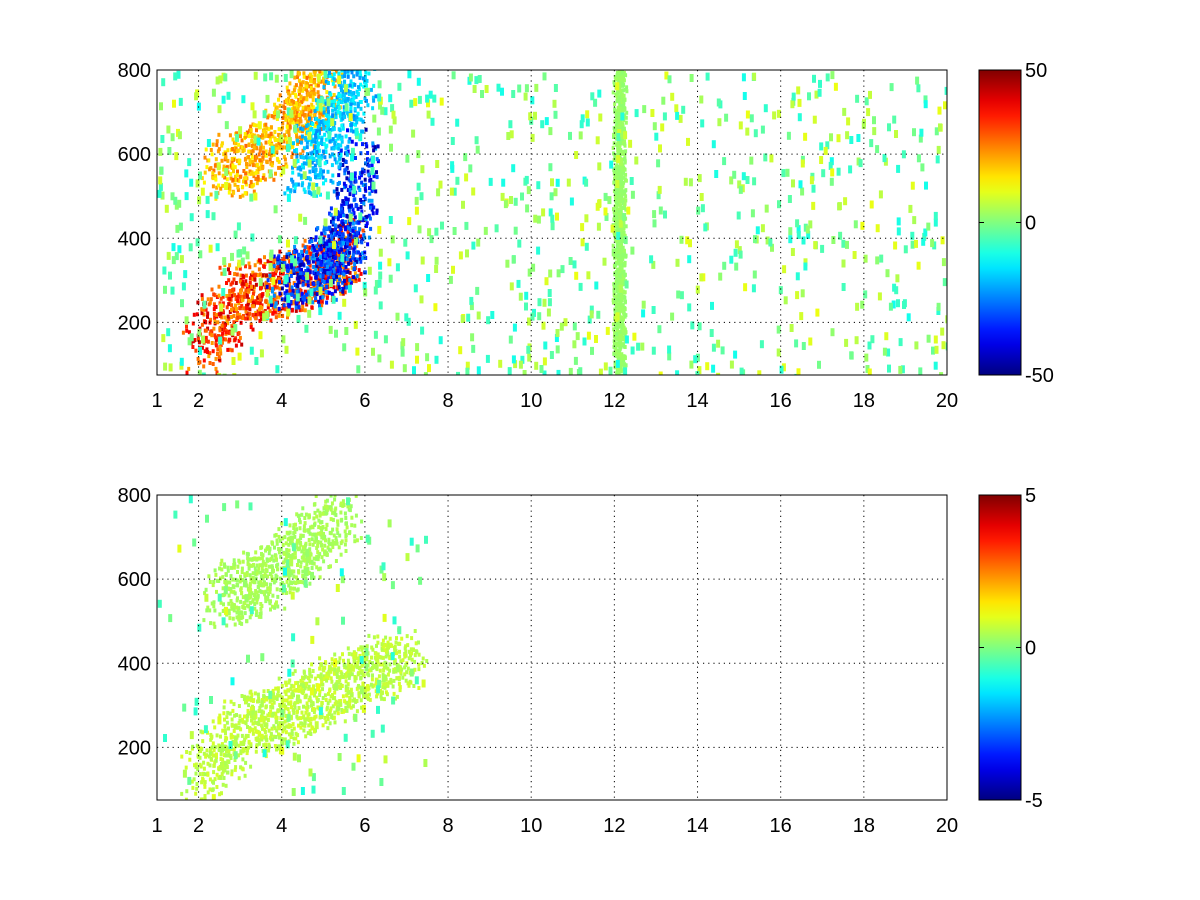 This screenshot has height=900, width=1200. What do you see at coordinates (1034, 801) in the screenshot?
I see `colorbar-tick-label: -5` at bounding box center [1034, 801].